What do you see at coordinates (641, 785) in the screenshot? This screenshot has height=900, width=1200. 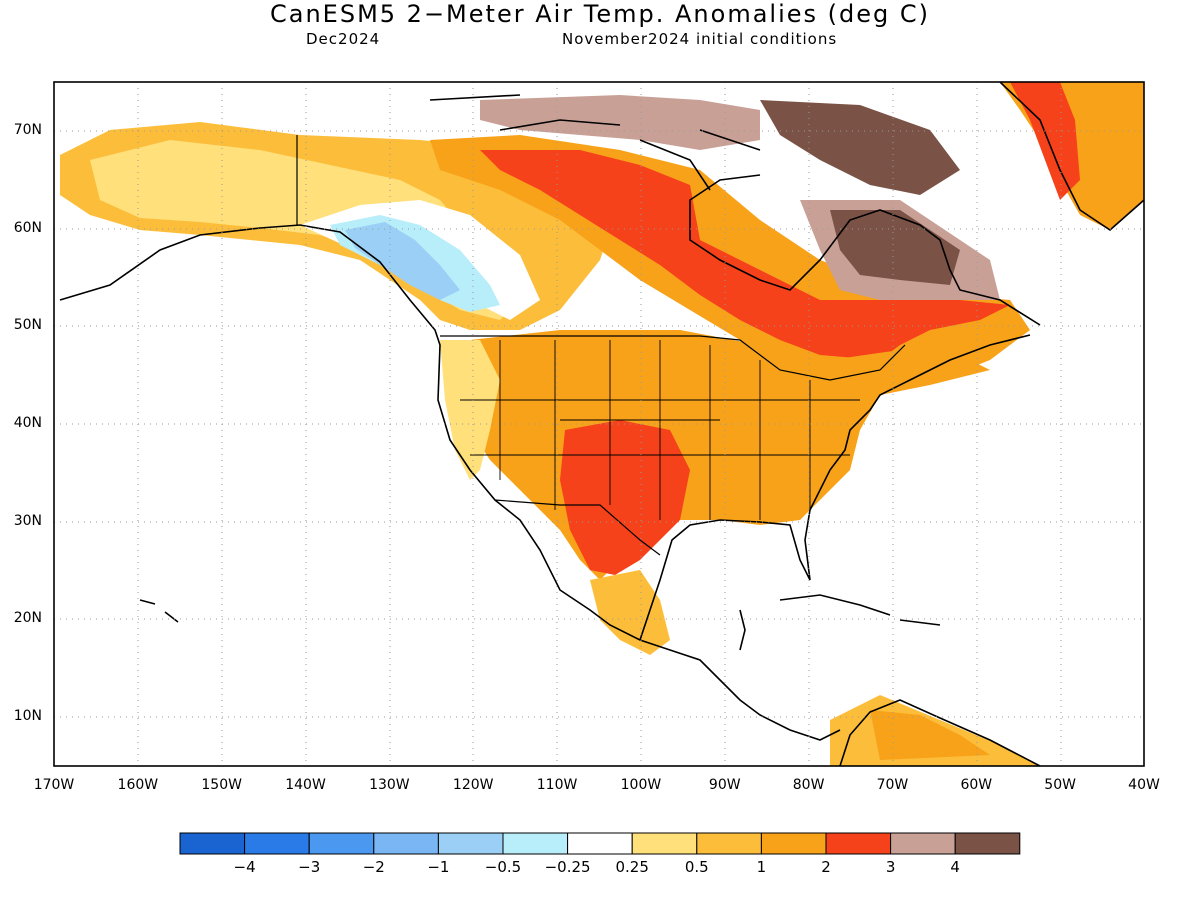 I see `lon-label-100w: 100W` at bounding box center [641, 785].